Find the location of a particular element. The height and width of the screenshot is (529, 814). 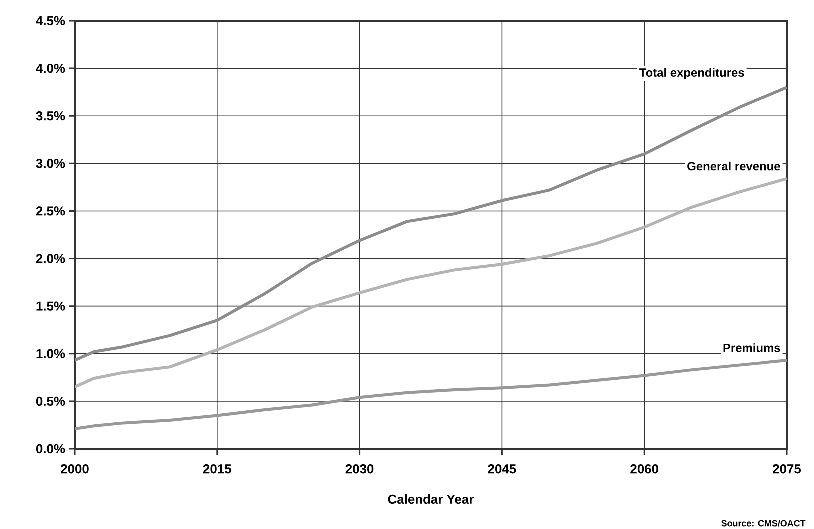

x-axis-title: Calendar Year is located at coordinates (431, 499).